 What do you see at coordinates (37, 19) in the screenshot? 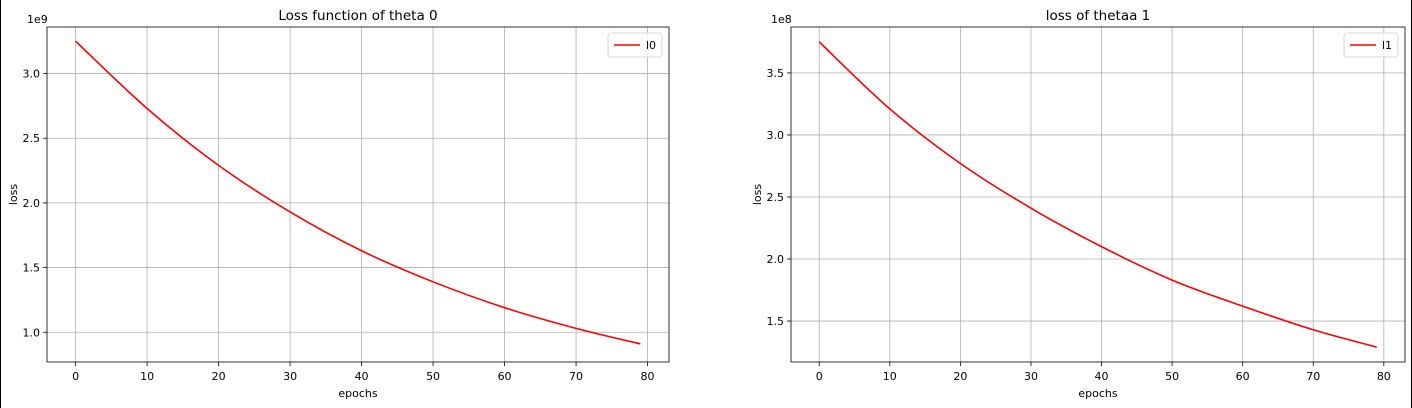
I see `y-offset-label: 1e9` at bounding box center [37, 19].